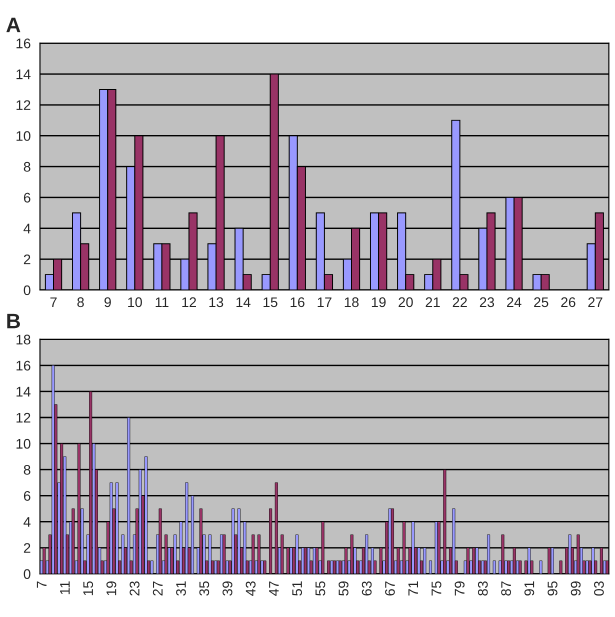 The width and height of the screenshot is (615, 617). I want to click on x-tick-label: 59, so click(343, 588).